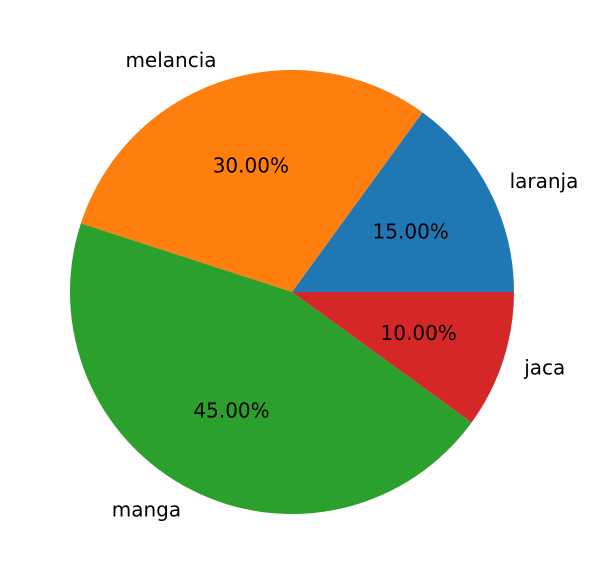 This screenshot has height=584, width=596. What do you see at coordinates (231, 411) in the screenshot?
I see `percent-label-manga: 45.00%` at bounding box center [231, 411].